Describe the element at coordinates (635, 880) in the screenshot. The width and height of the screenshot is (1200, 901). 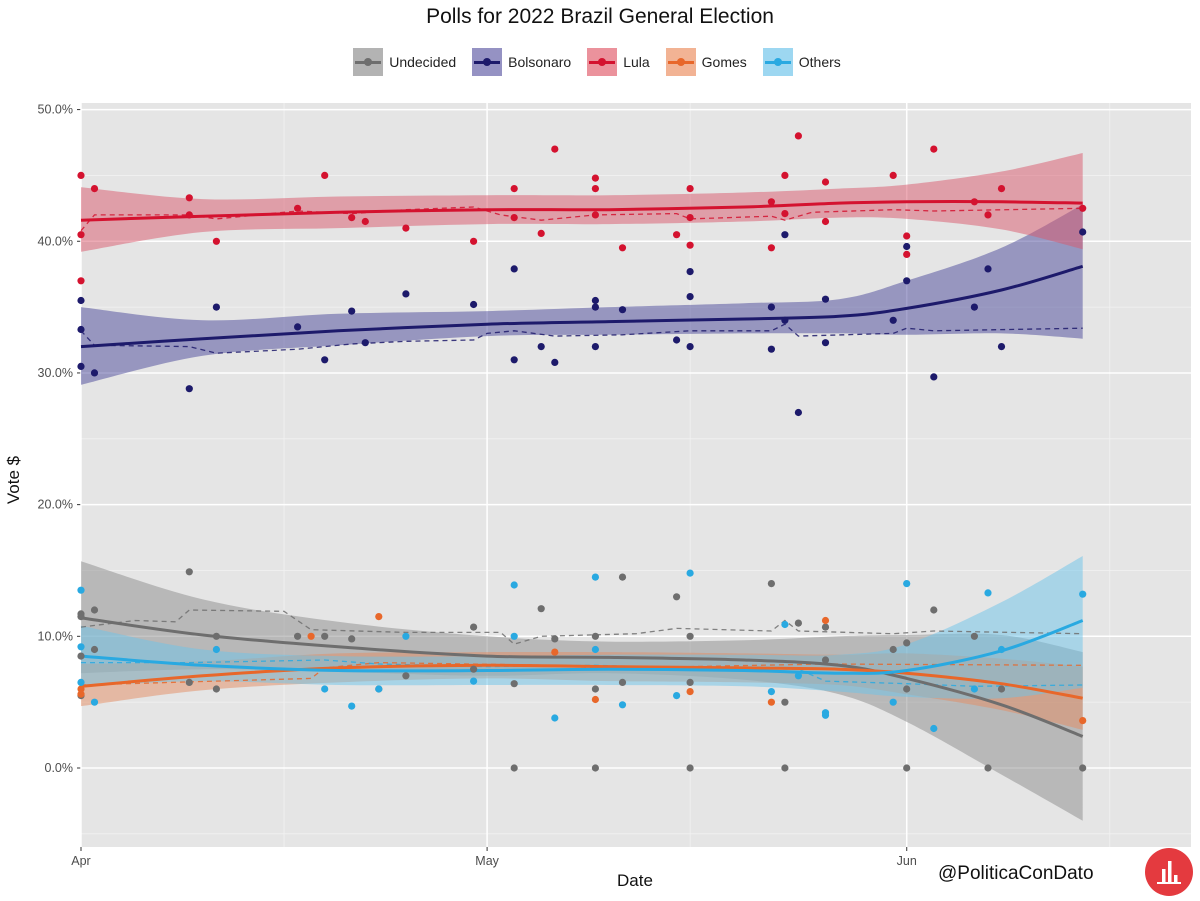
I see `x-axis-title: Date` at that location.